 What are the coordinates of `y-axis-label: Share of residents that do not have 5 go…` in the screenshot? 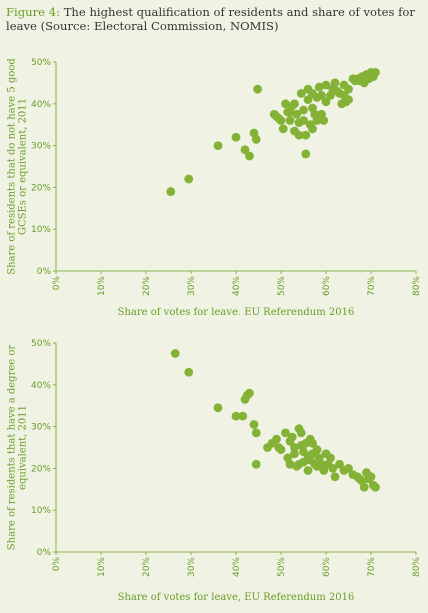 It's located at (18, 166).